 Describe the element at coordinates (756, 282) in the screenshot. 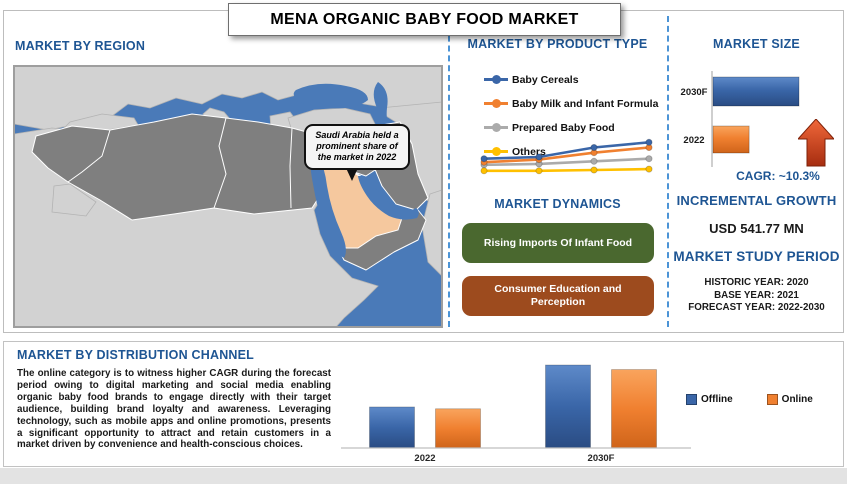

I see `historic-year: HISTORIC YEAR: 2020` at that location.